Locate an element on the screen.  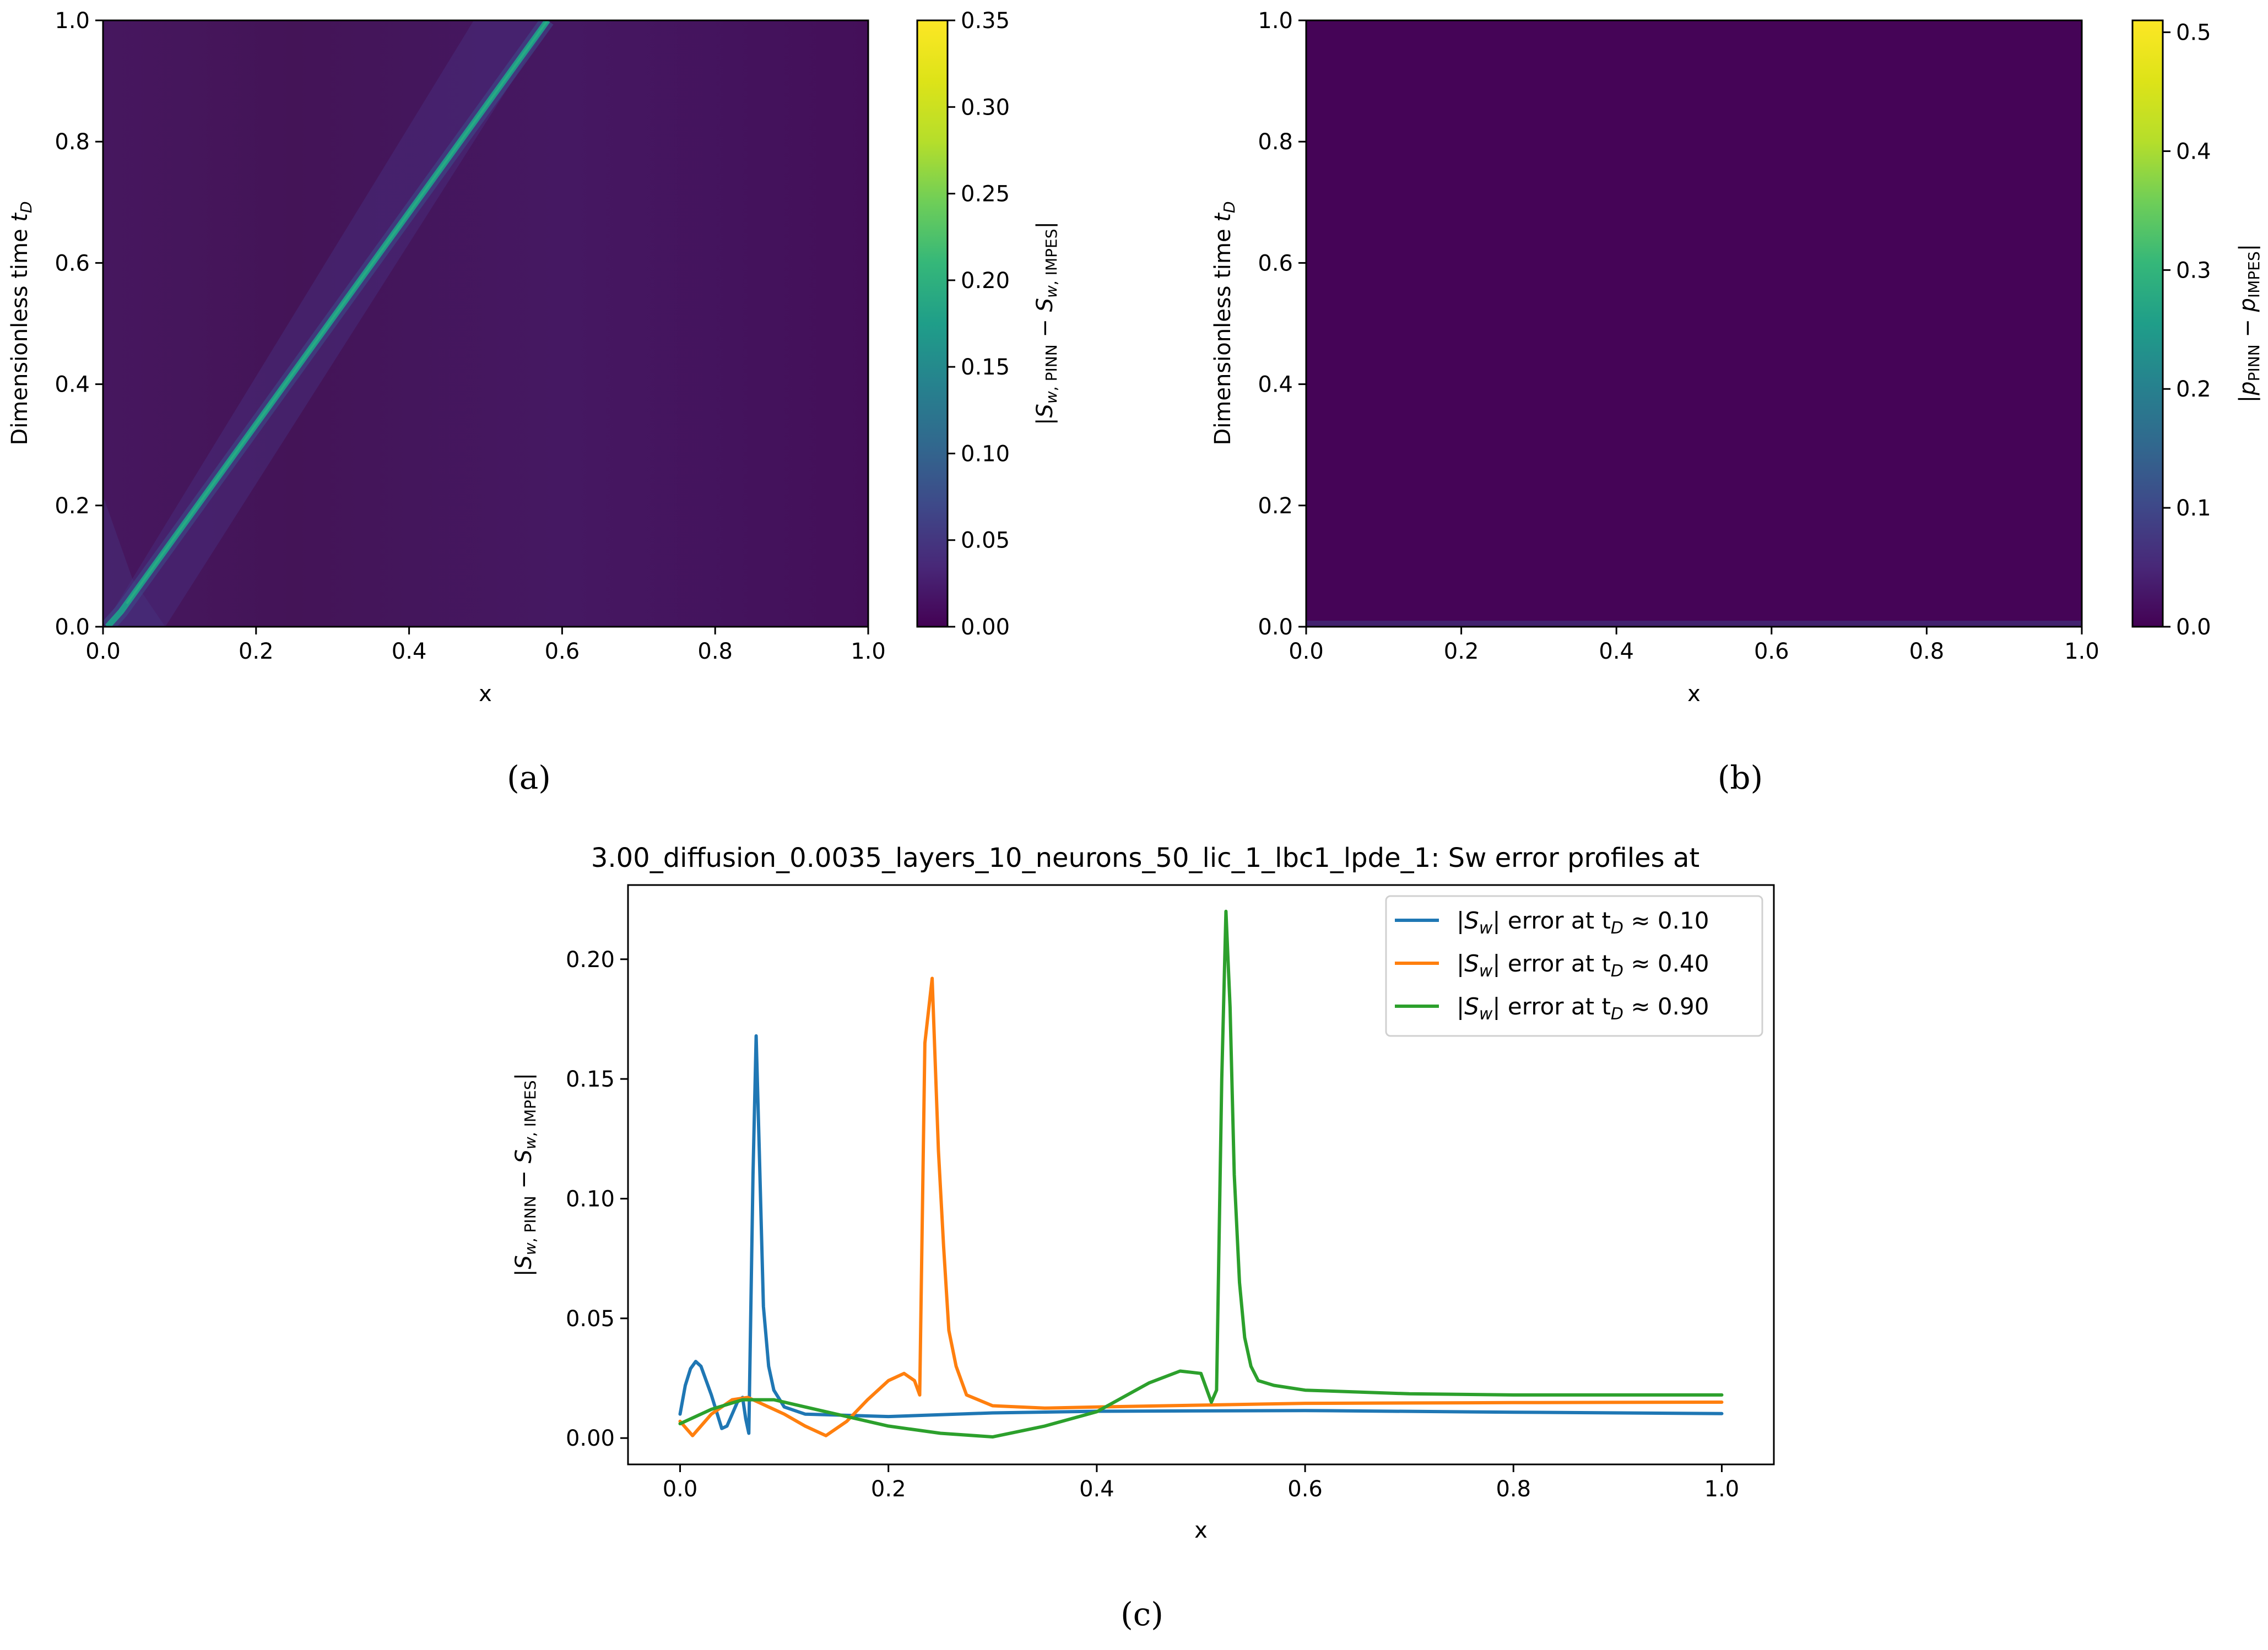
heatmap-a-frame is located at coordinates (485, 323).